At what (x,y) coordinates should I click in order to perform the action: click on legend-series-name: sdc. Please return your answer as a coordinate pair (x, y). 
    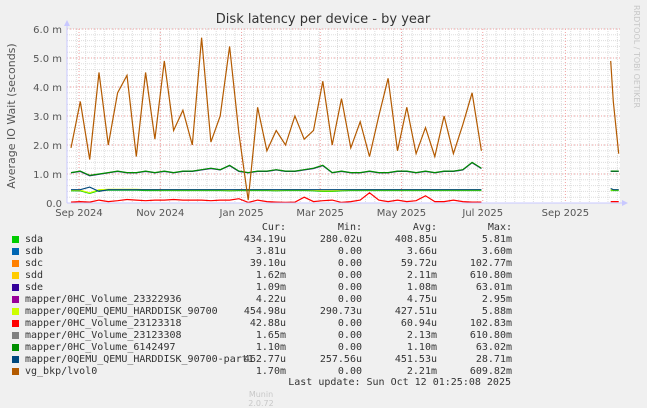
    Looking at the image, I should click on (34, 263).